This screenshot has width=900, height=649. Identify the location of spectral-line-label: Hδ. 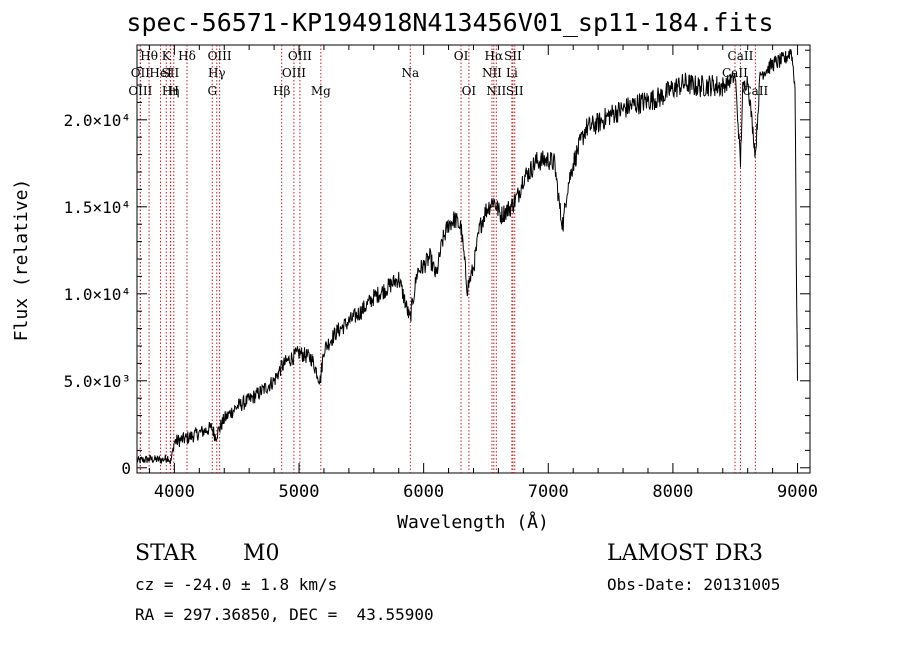
(187, 56).